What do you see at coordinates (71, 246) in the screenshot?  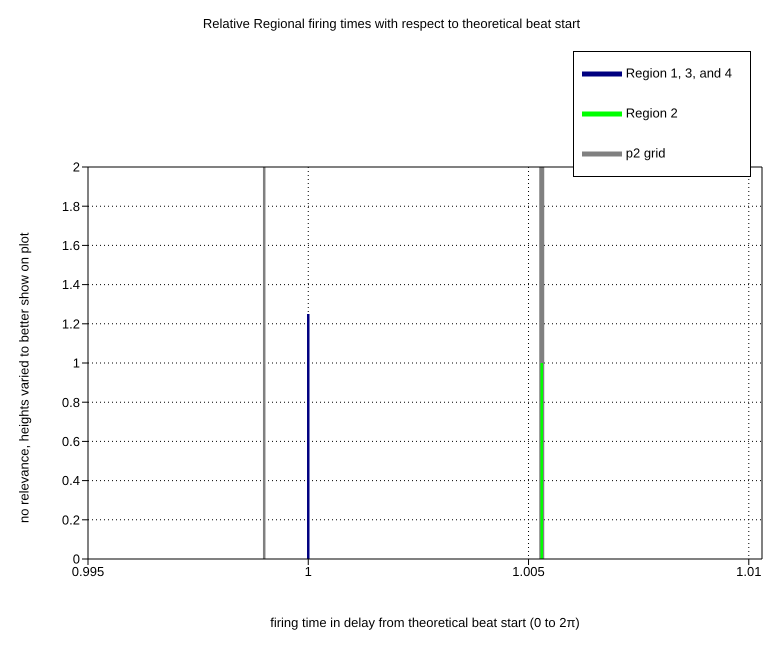 I see `y-tick-label: 1.6` at bounding box center [71, 246].